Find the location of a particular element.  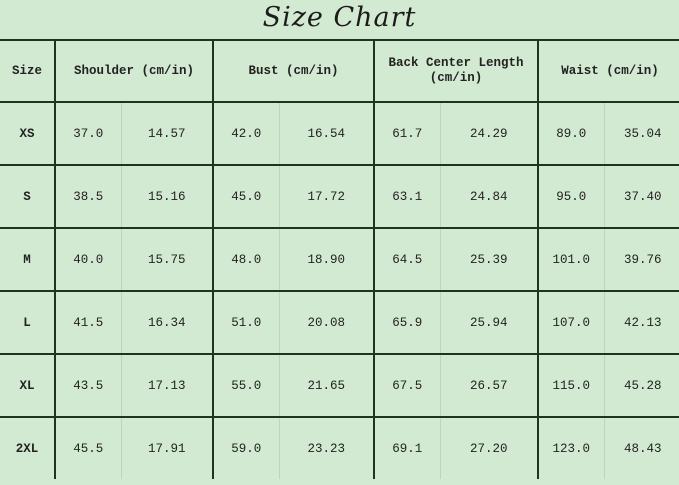

value-cell: 25.94 is located at coordinates (489, 322).